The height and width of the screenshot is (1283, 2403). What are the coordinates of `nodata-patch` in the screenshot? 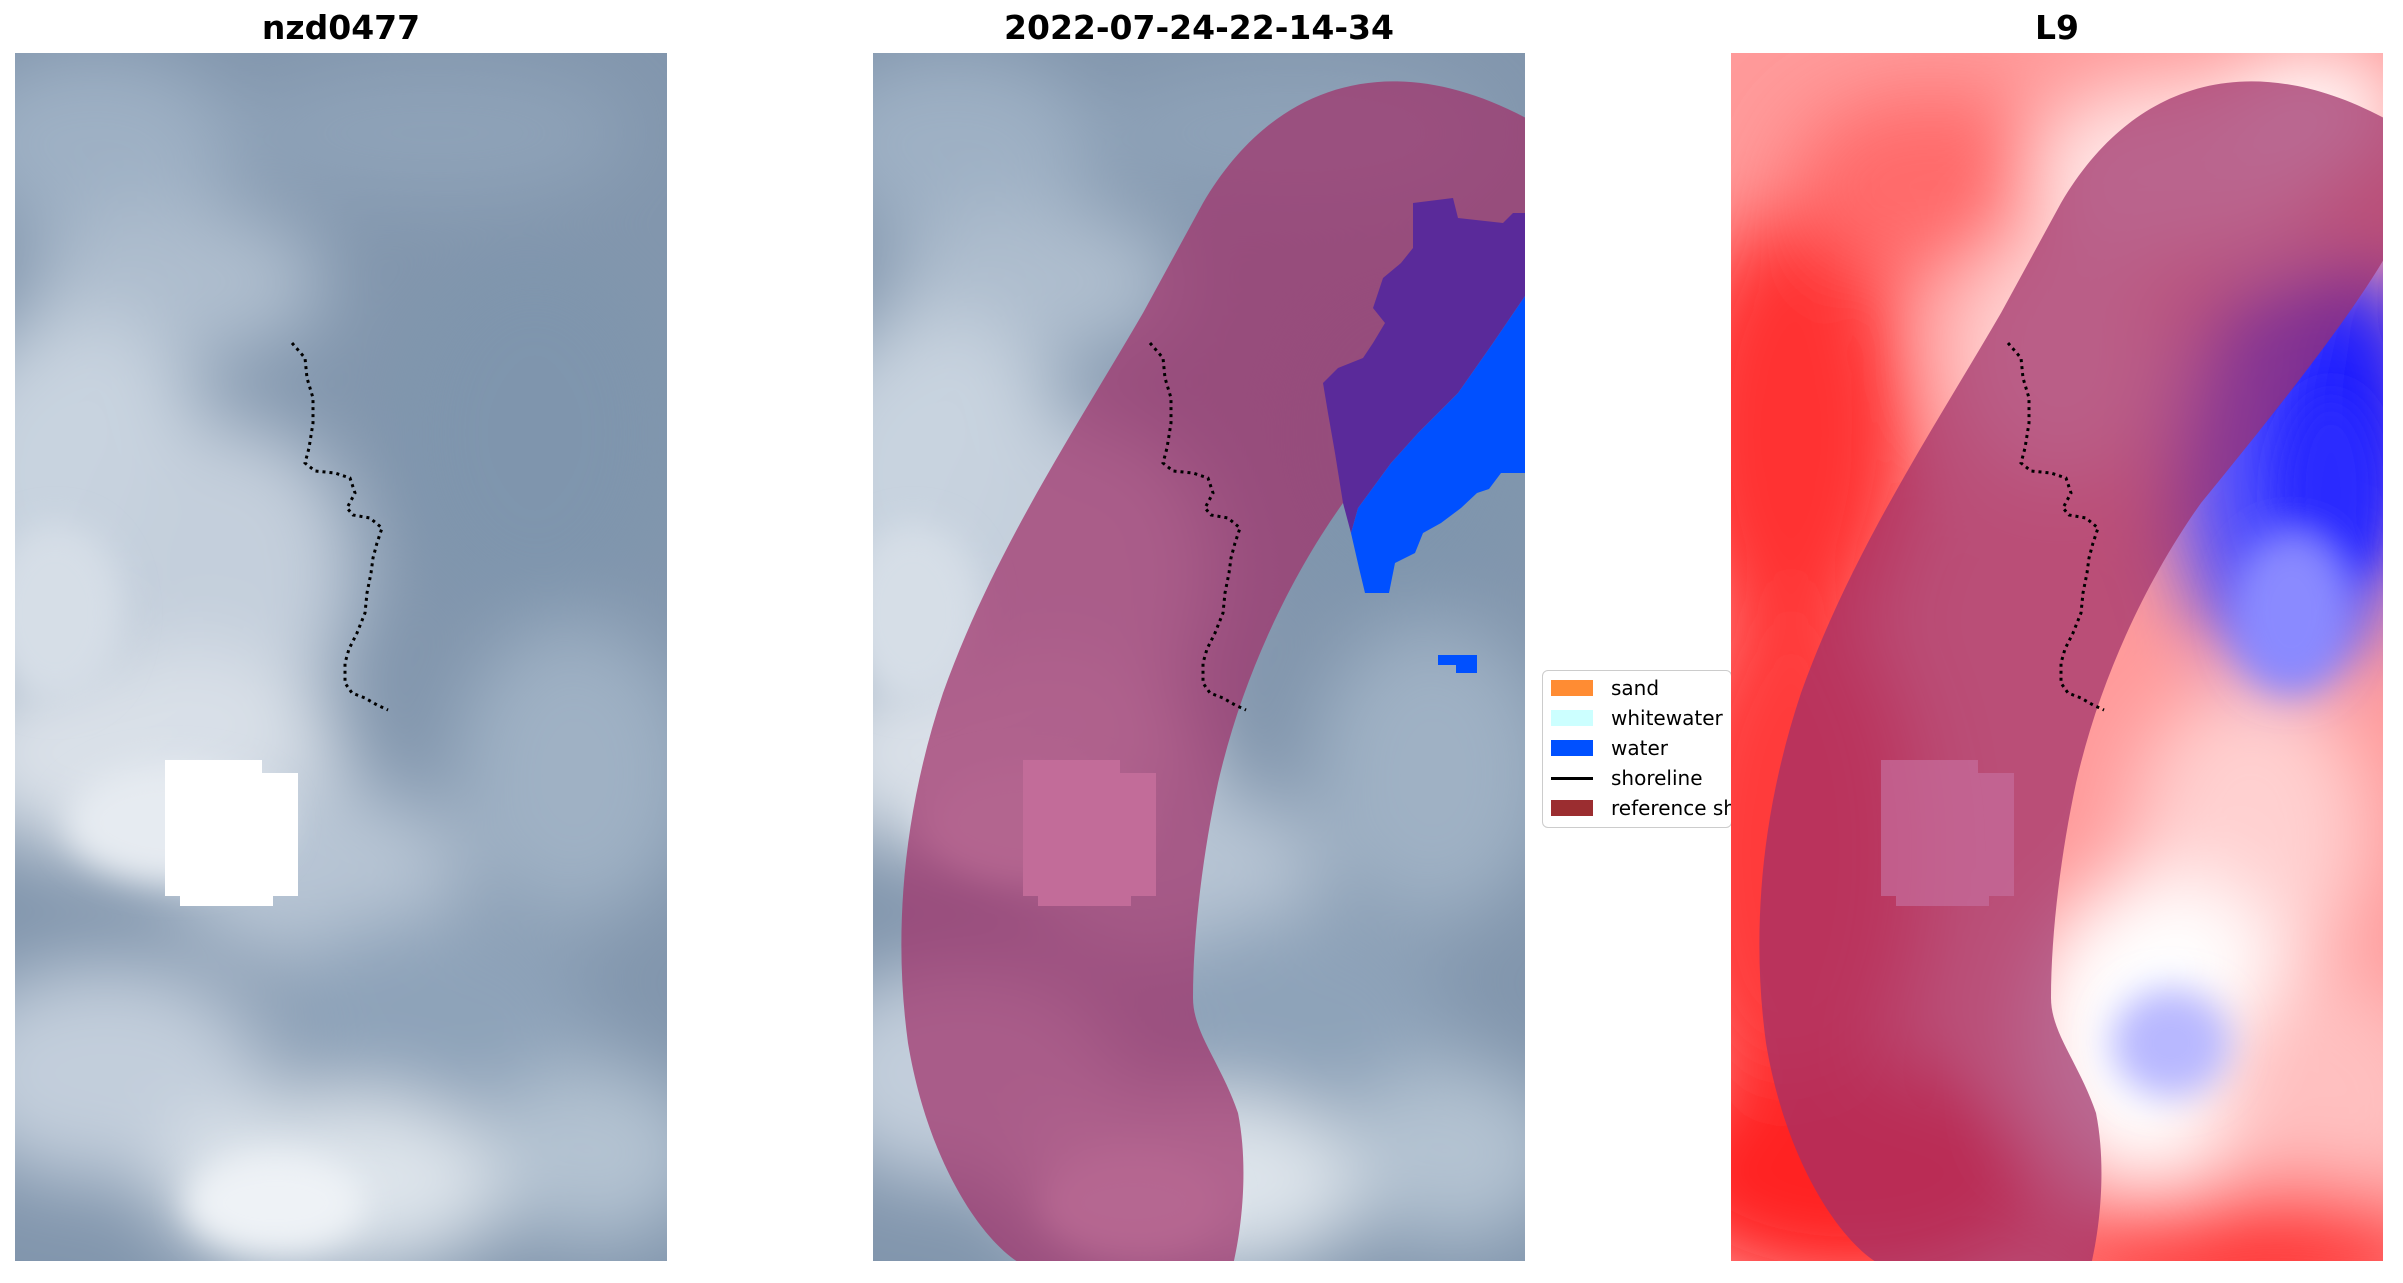 It's located at (231, 833).